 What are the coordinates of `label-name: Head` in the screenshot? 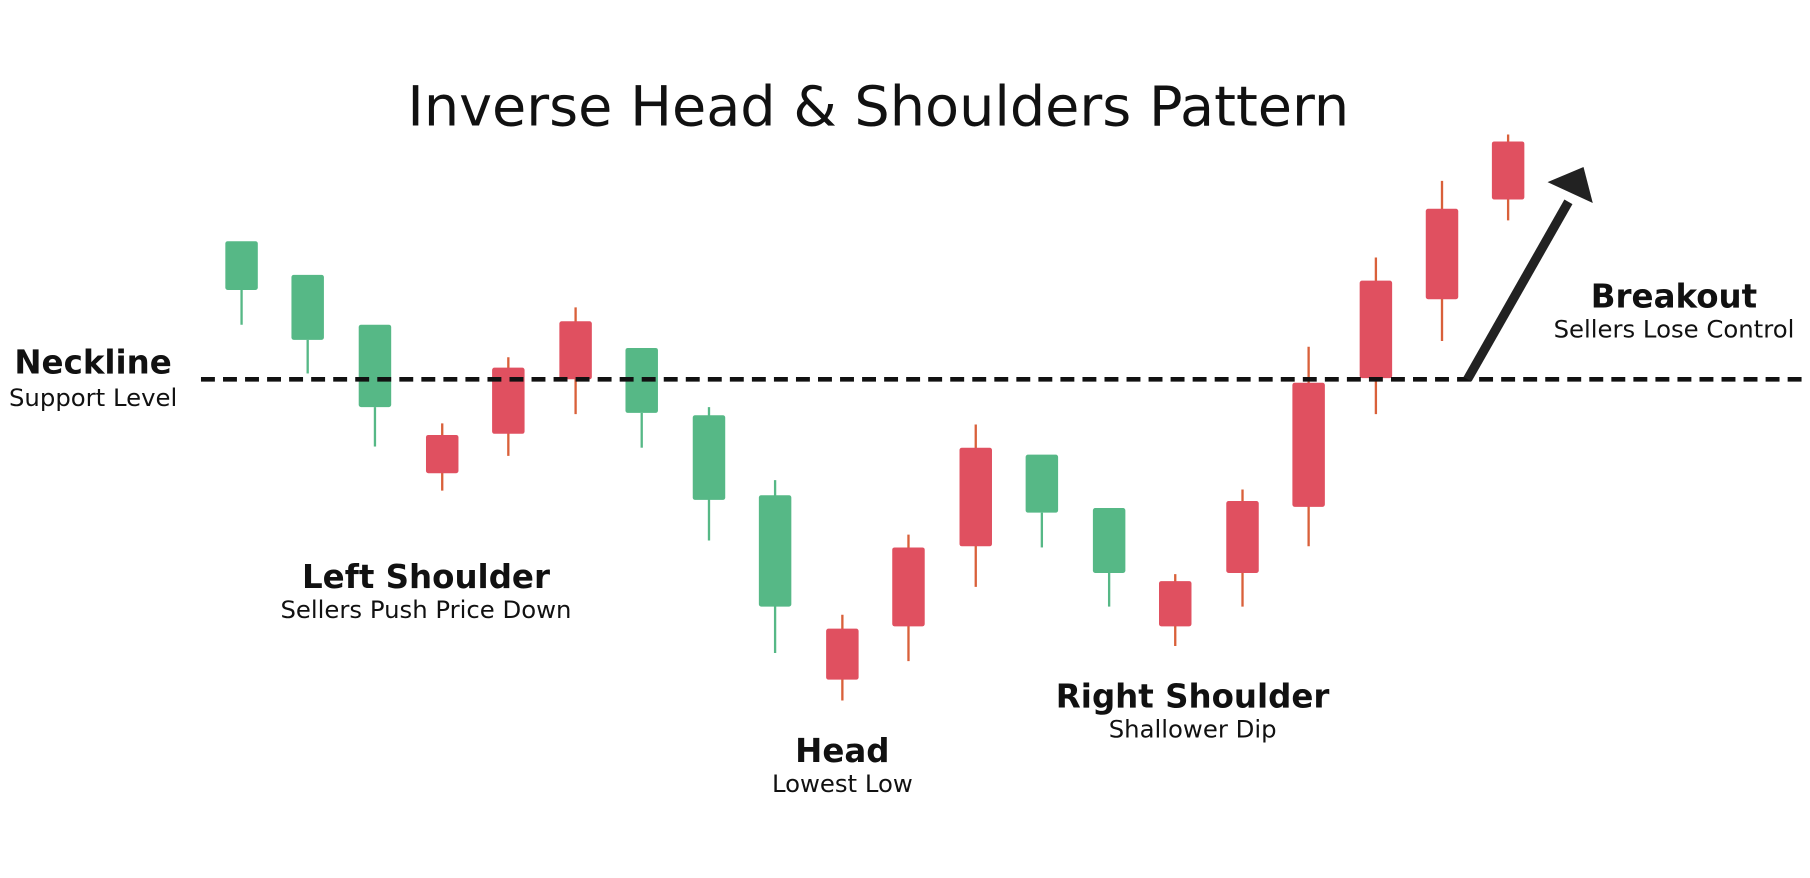 It's located at (842, 751).